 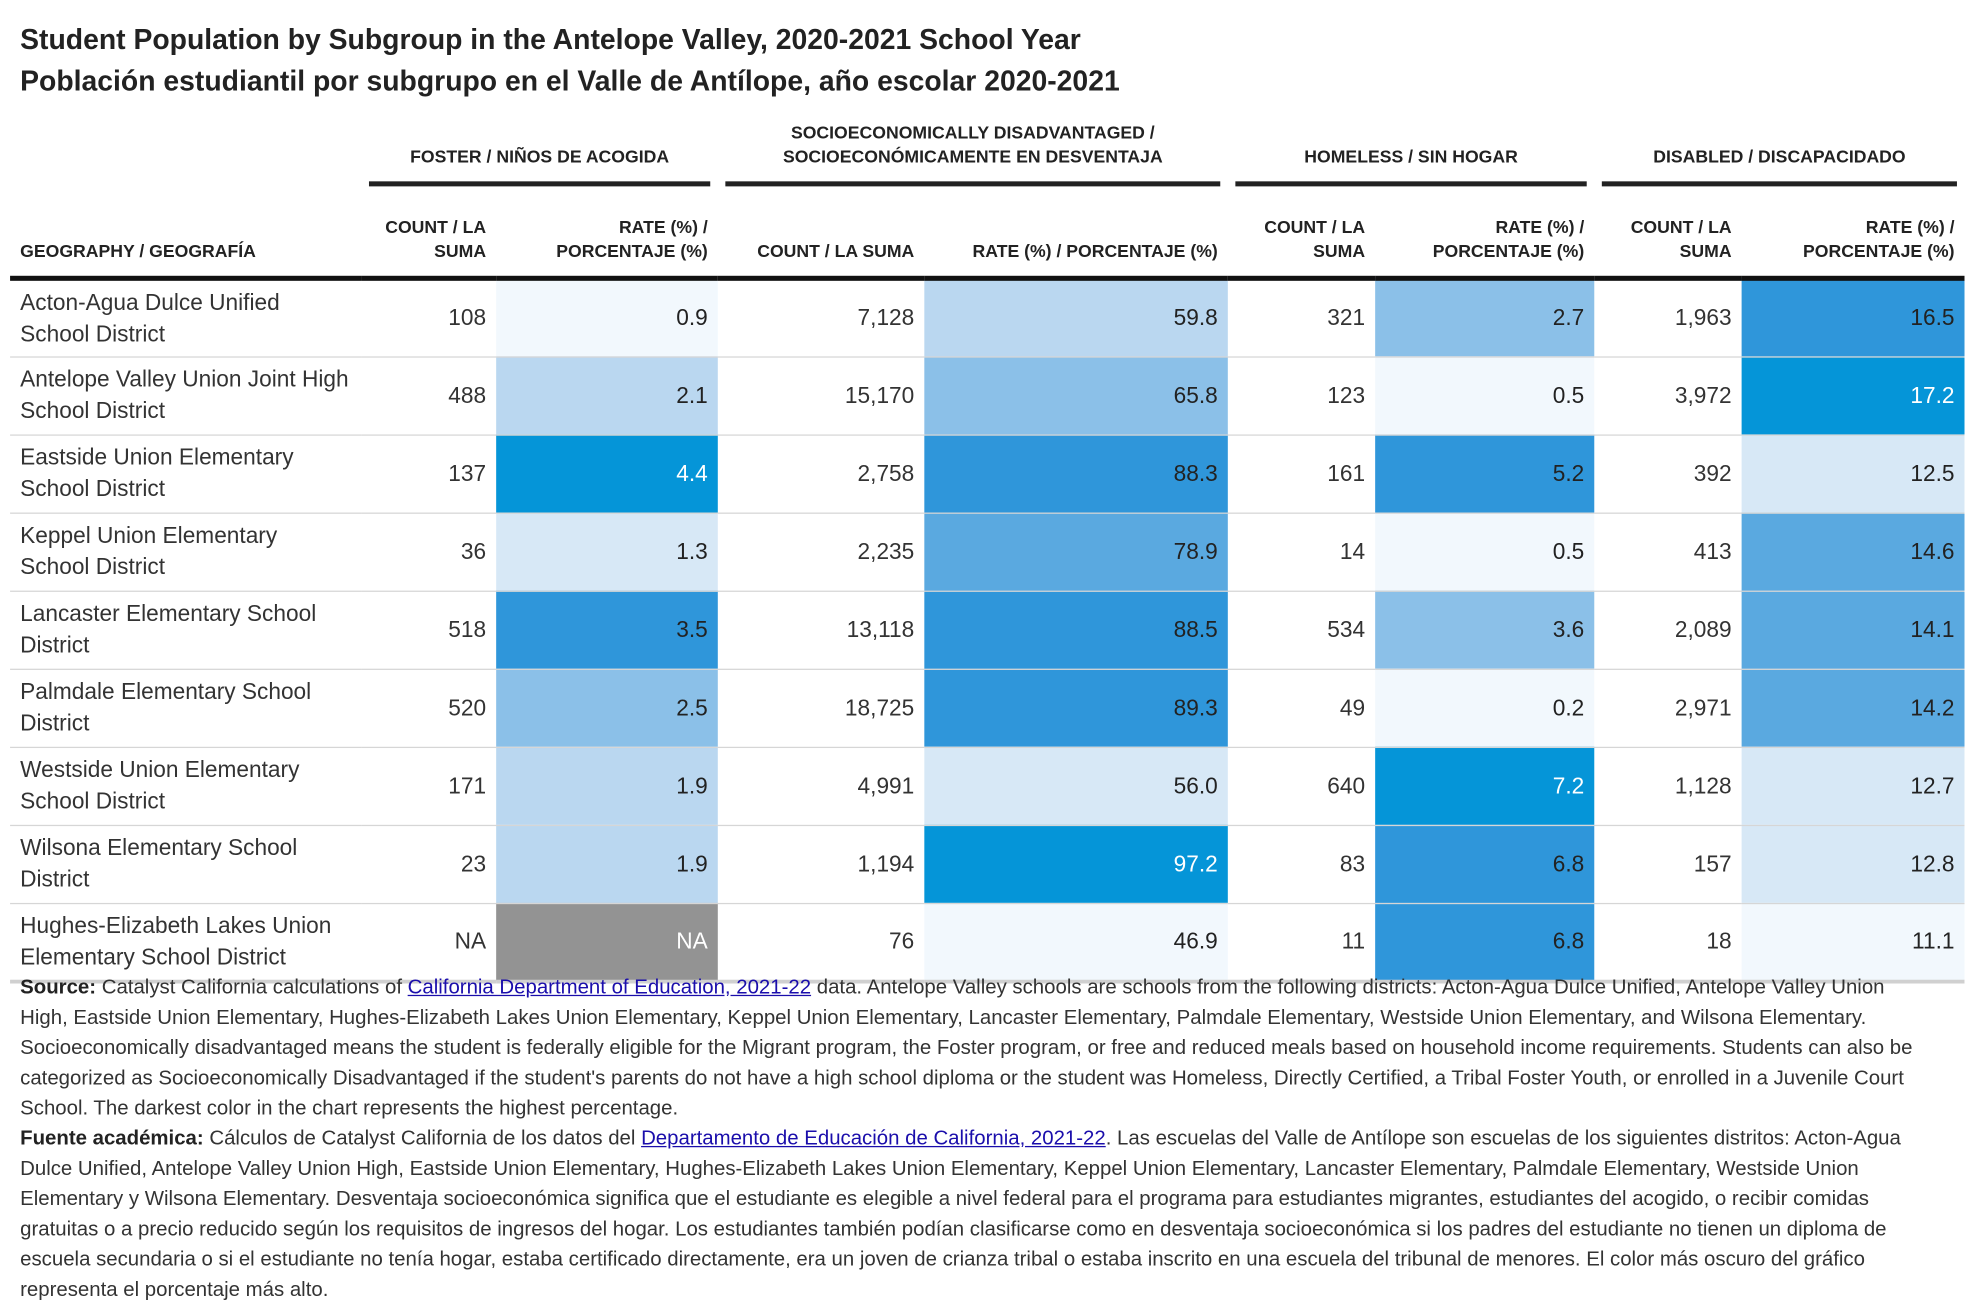 I want to click on cell-foster-count: 171, so click(x=429, y=786).